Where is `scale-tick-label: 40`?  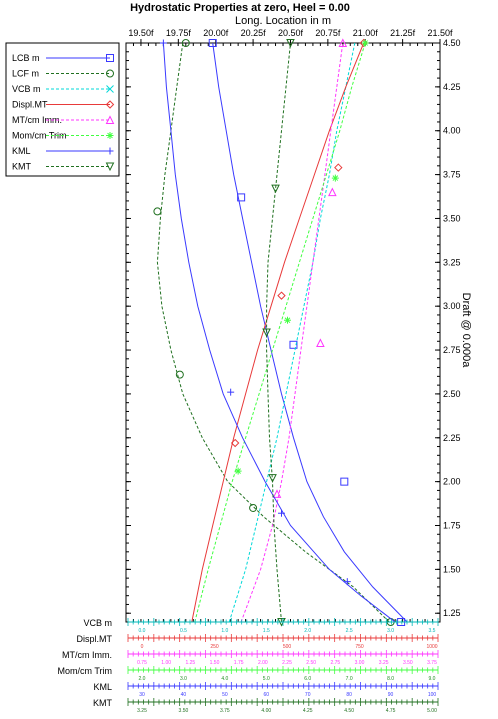
scale-tick-label: 40 is located at coordinates (184, 695).